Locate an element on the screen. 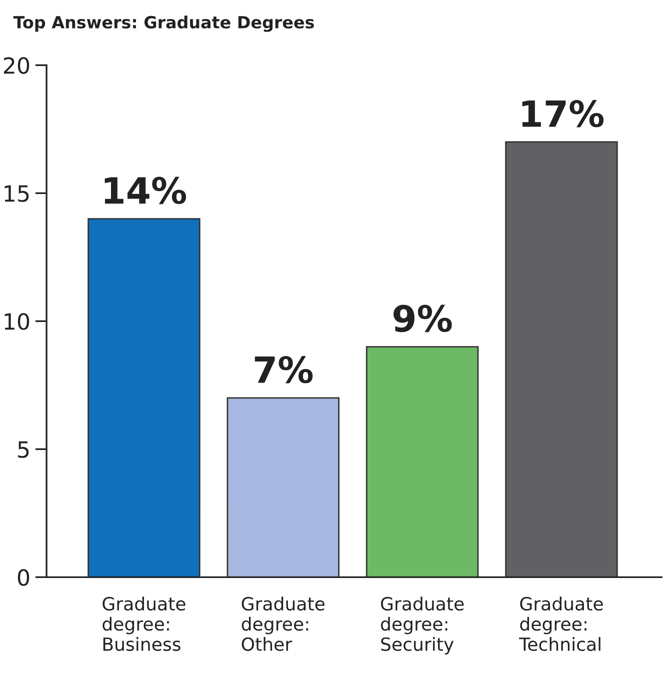 Image resolution: width=665 pixels, height=679 pixels. y-tick-label: 20 is located at coordinates (17, 65).